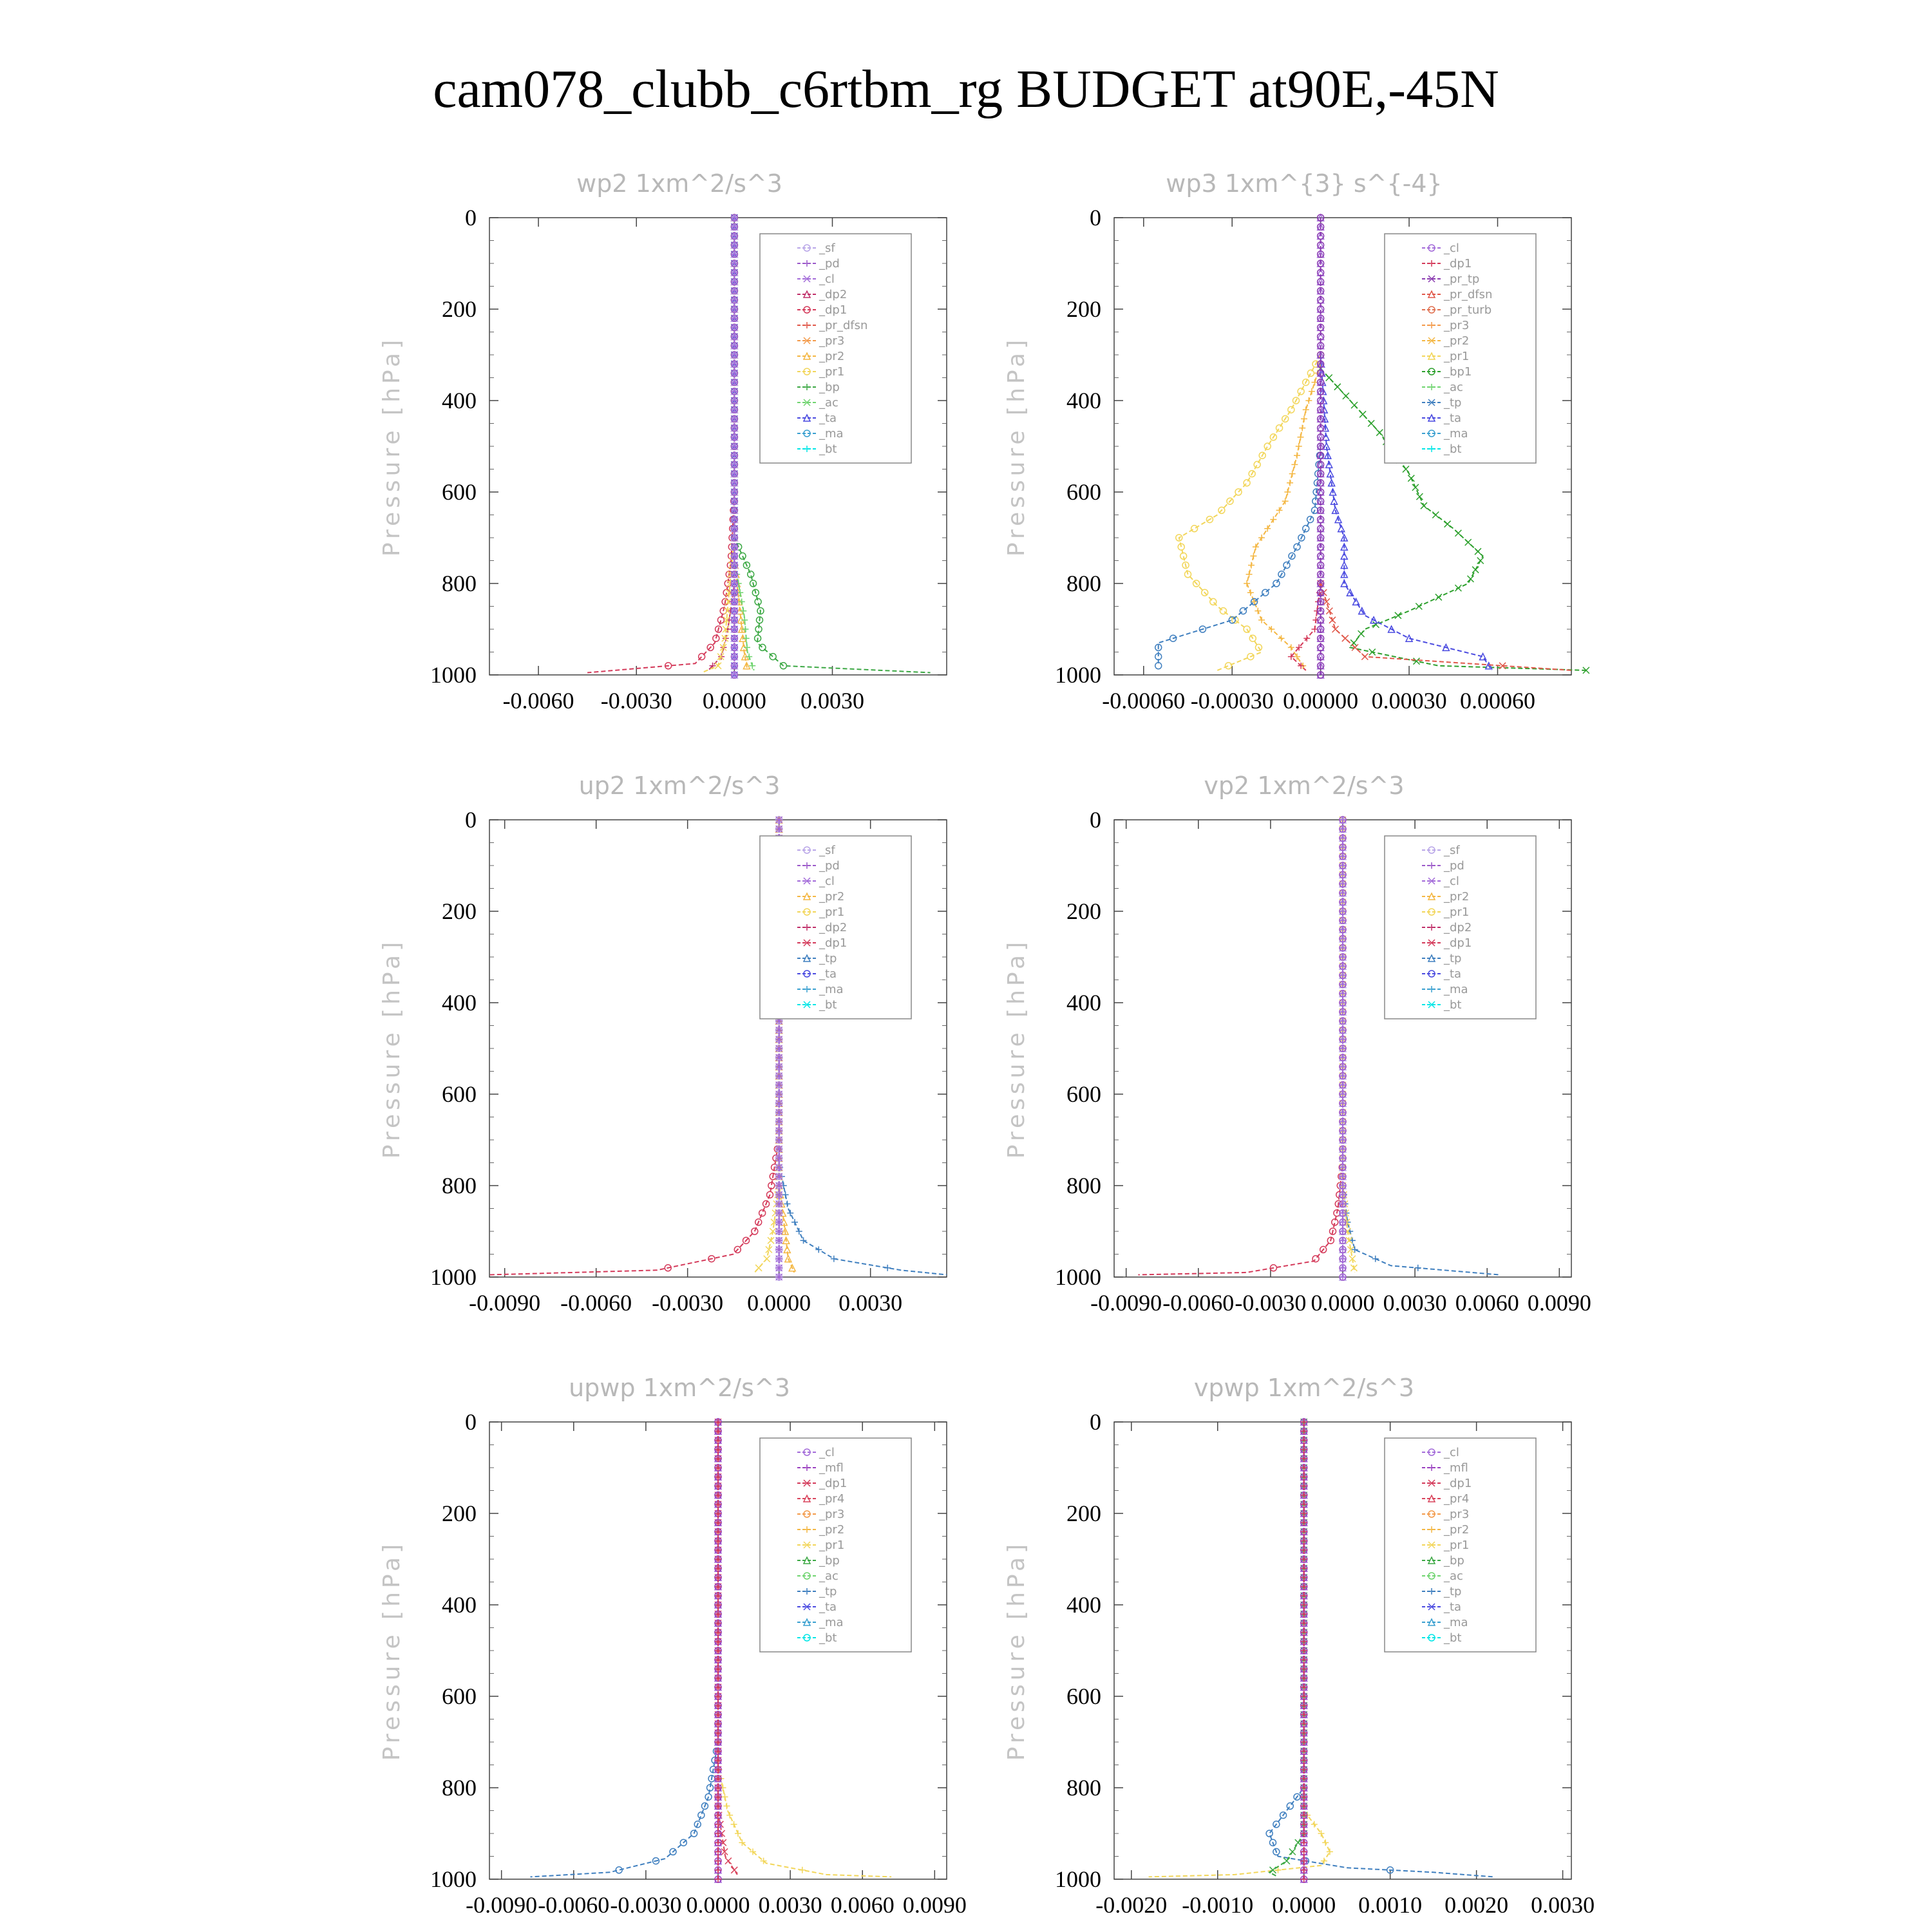 The width and height of the screenshot is (1932, 1932). I want to click on y-tick-label: 400, so click(1083, 1003).